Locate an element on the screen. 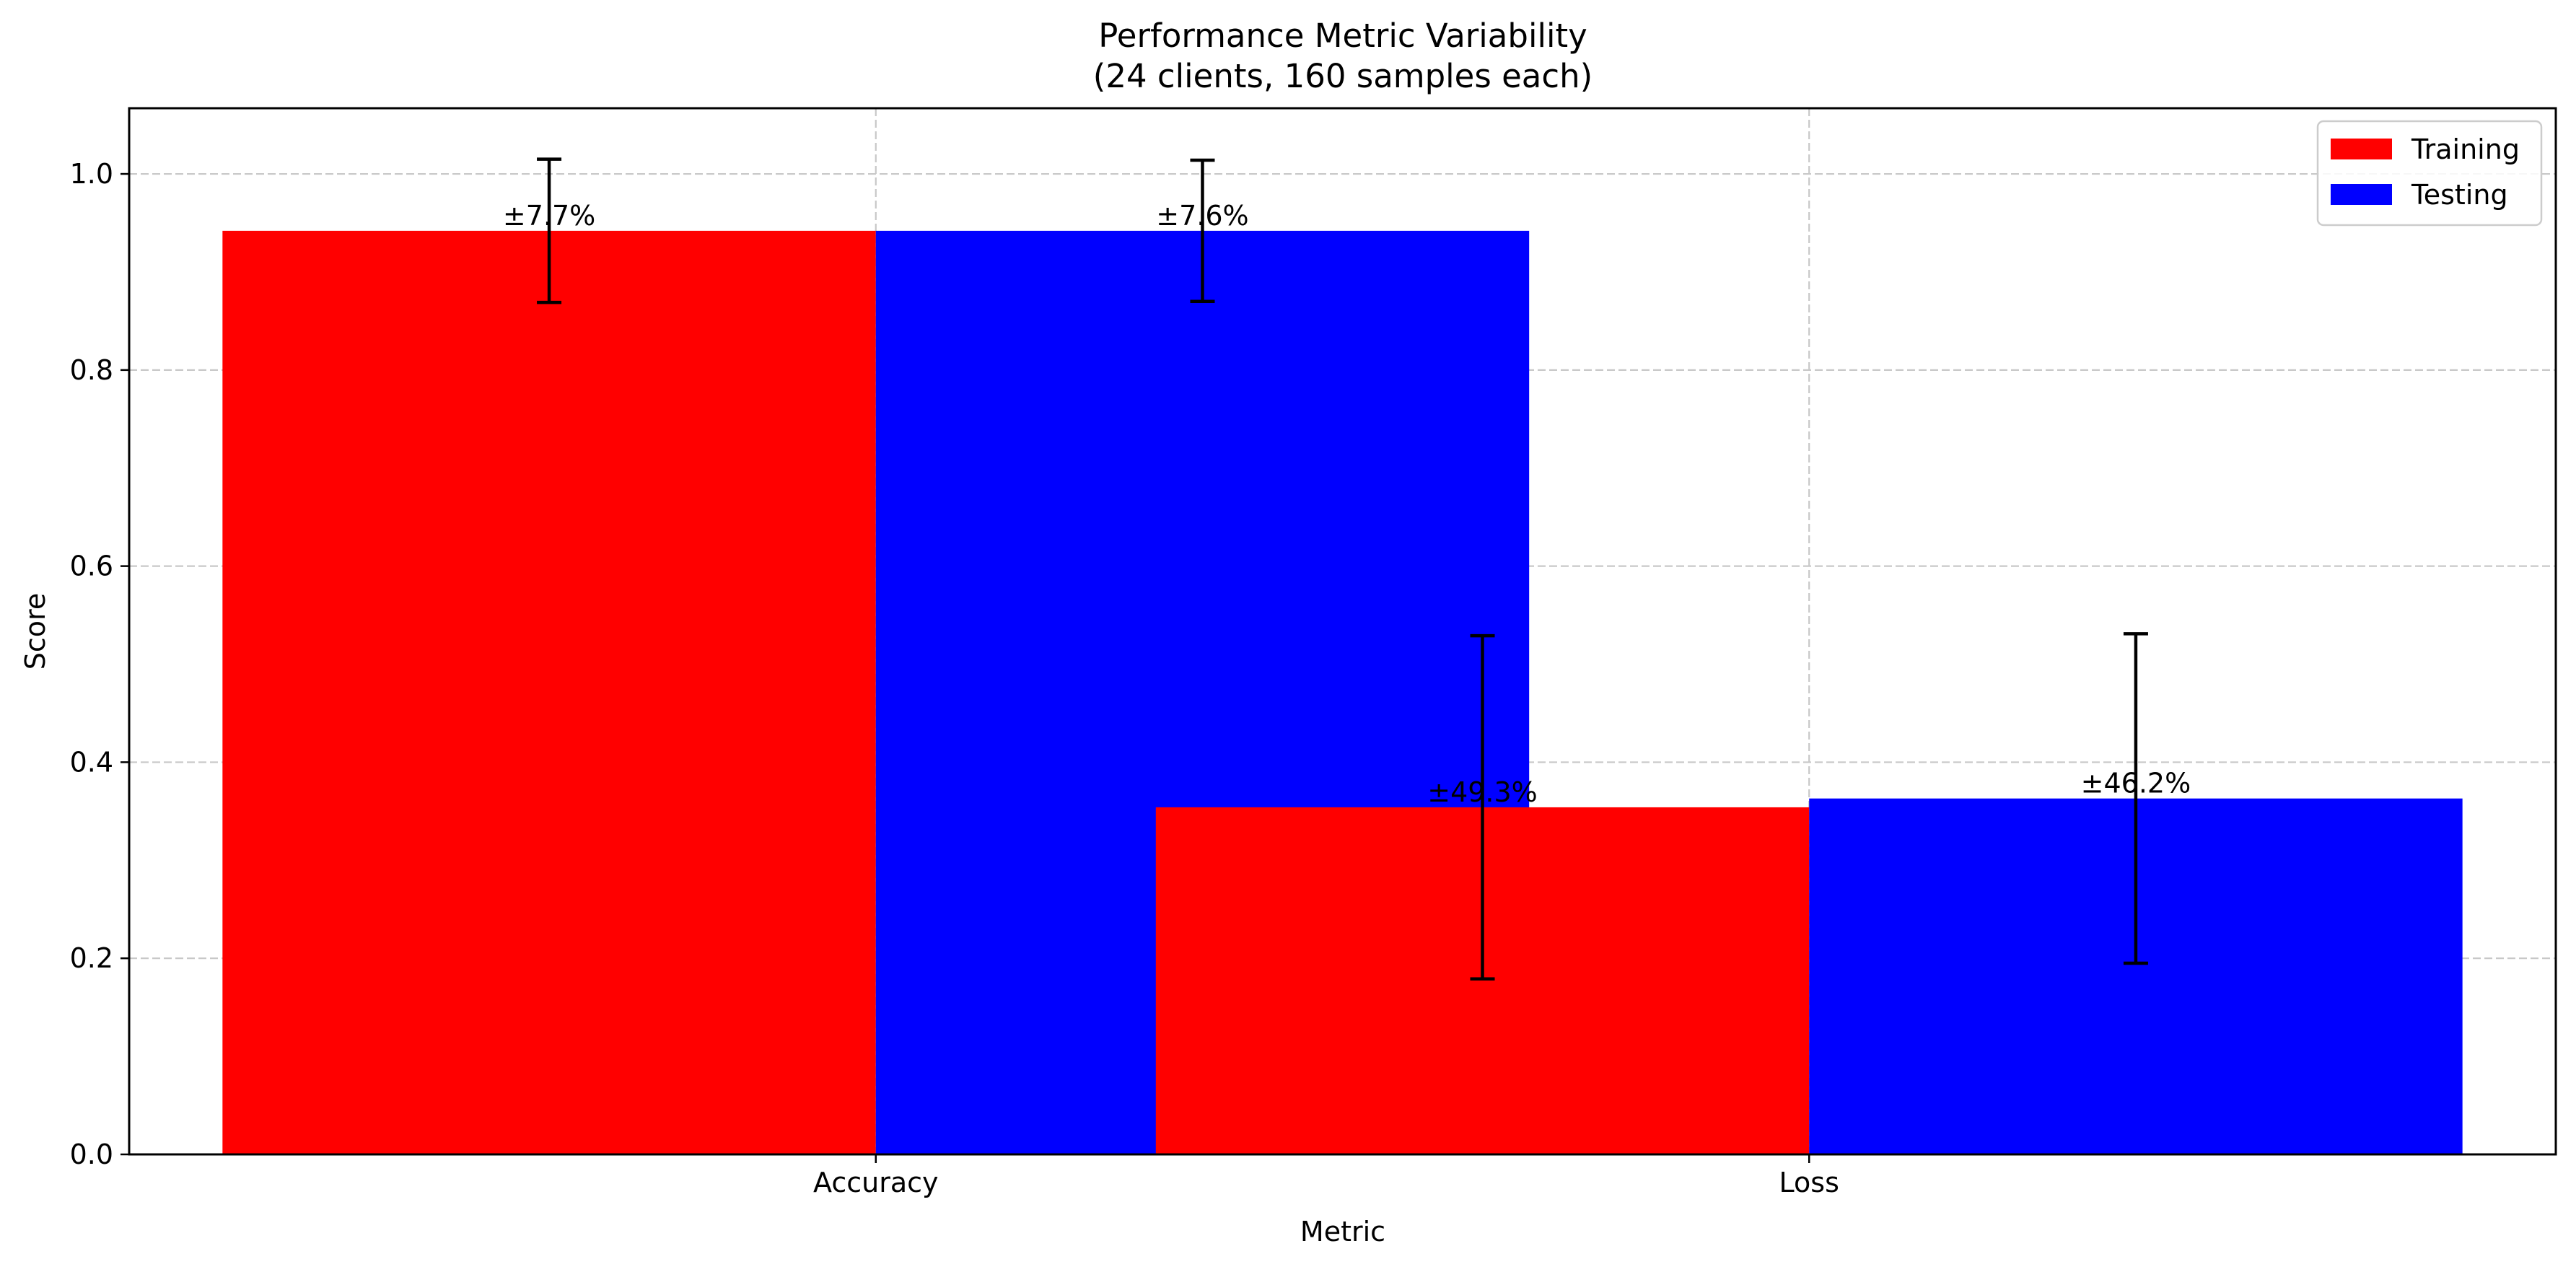  x-tick-label: Accuracy is located at coordinates (876, 1183).